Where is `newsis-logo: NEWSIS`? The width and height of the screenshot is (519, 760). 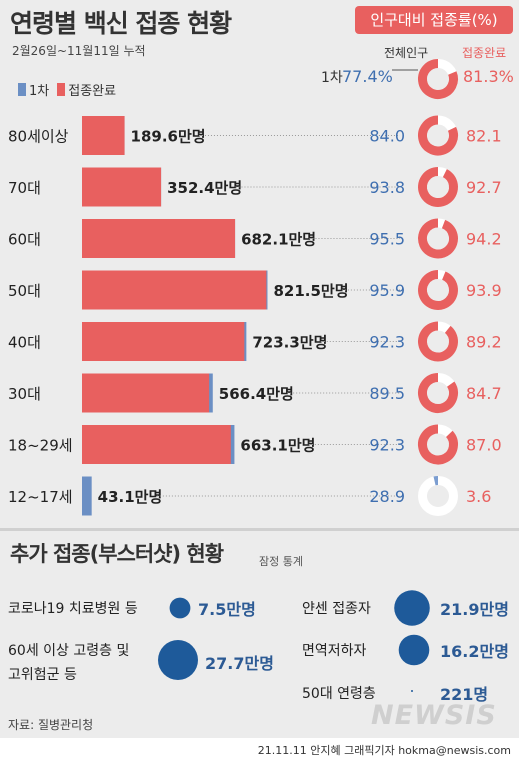
newsis-logo: NEWSIS is located at coordinates (434, 715).